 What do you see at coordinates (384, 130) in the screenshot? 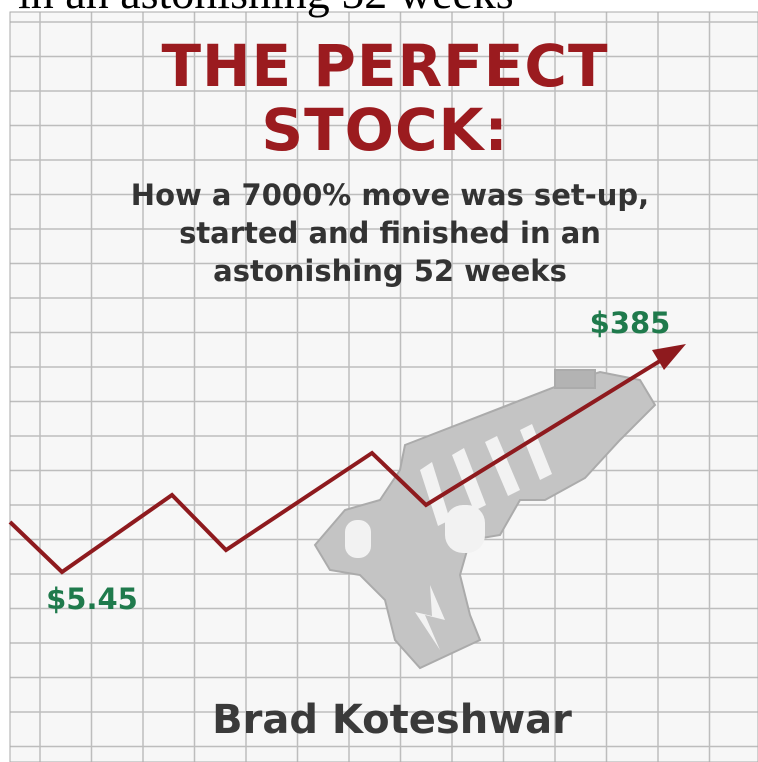
I see `title-line: STOCK:` at bounding box center [384, 130].